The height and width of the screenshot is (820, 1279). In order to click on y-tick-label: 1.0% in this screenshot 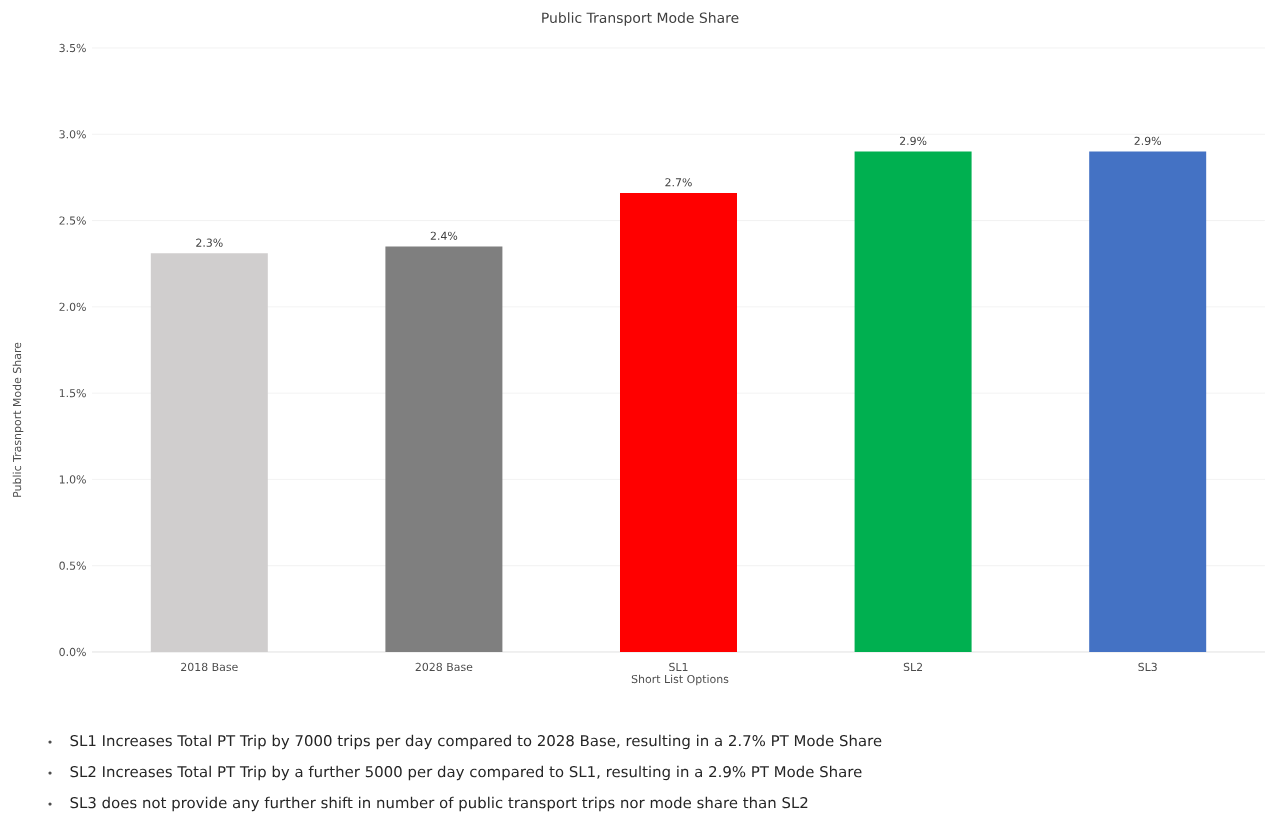, I will do `click(72, 479)`.